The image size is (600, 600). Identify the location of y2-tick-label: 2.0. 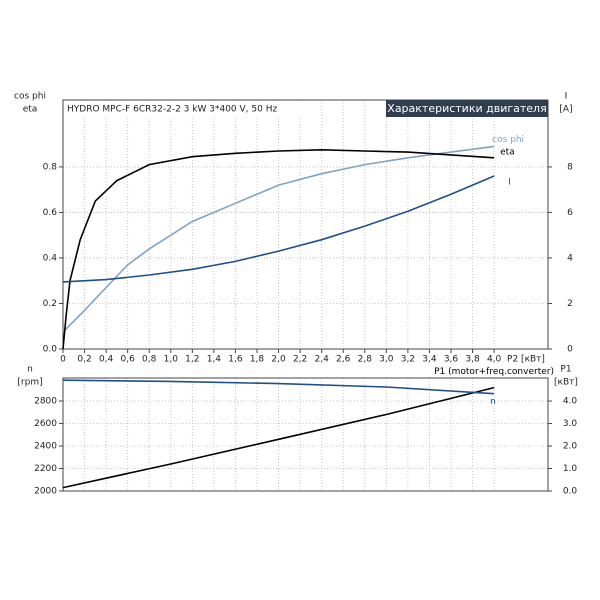
(570, 447).